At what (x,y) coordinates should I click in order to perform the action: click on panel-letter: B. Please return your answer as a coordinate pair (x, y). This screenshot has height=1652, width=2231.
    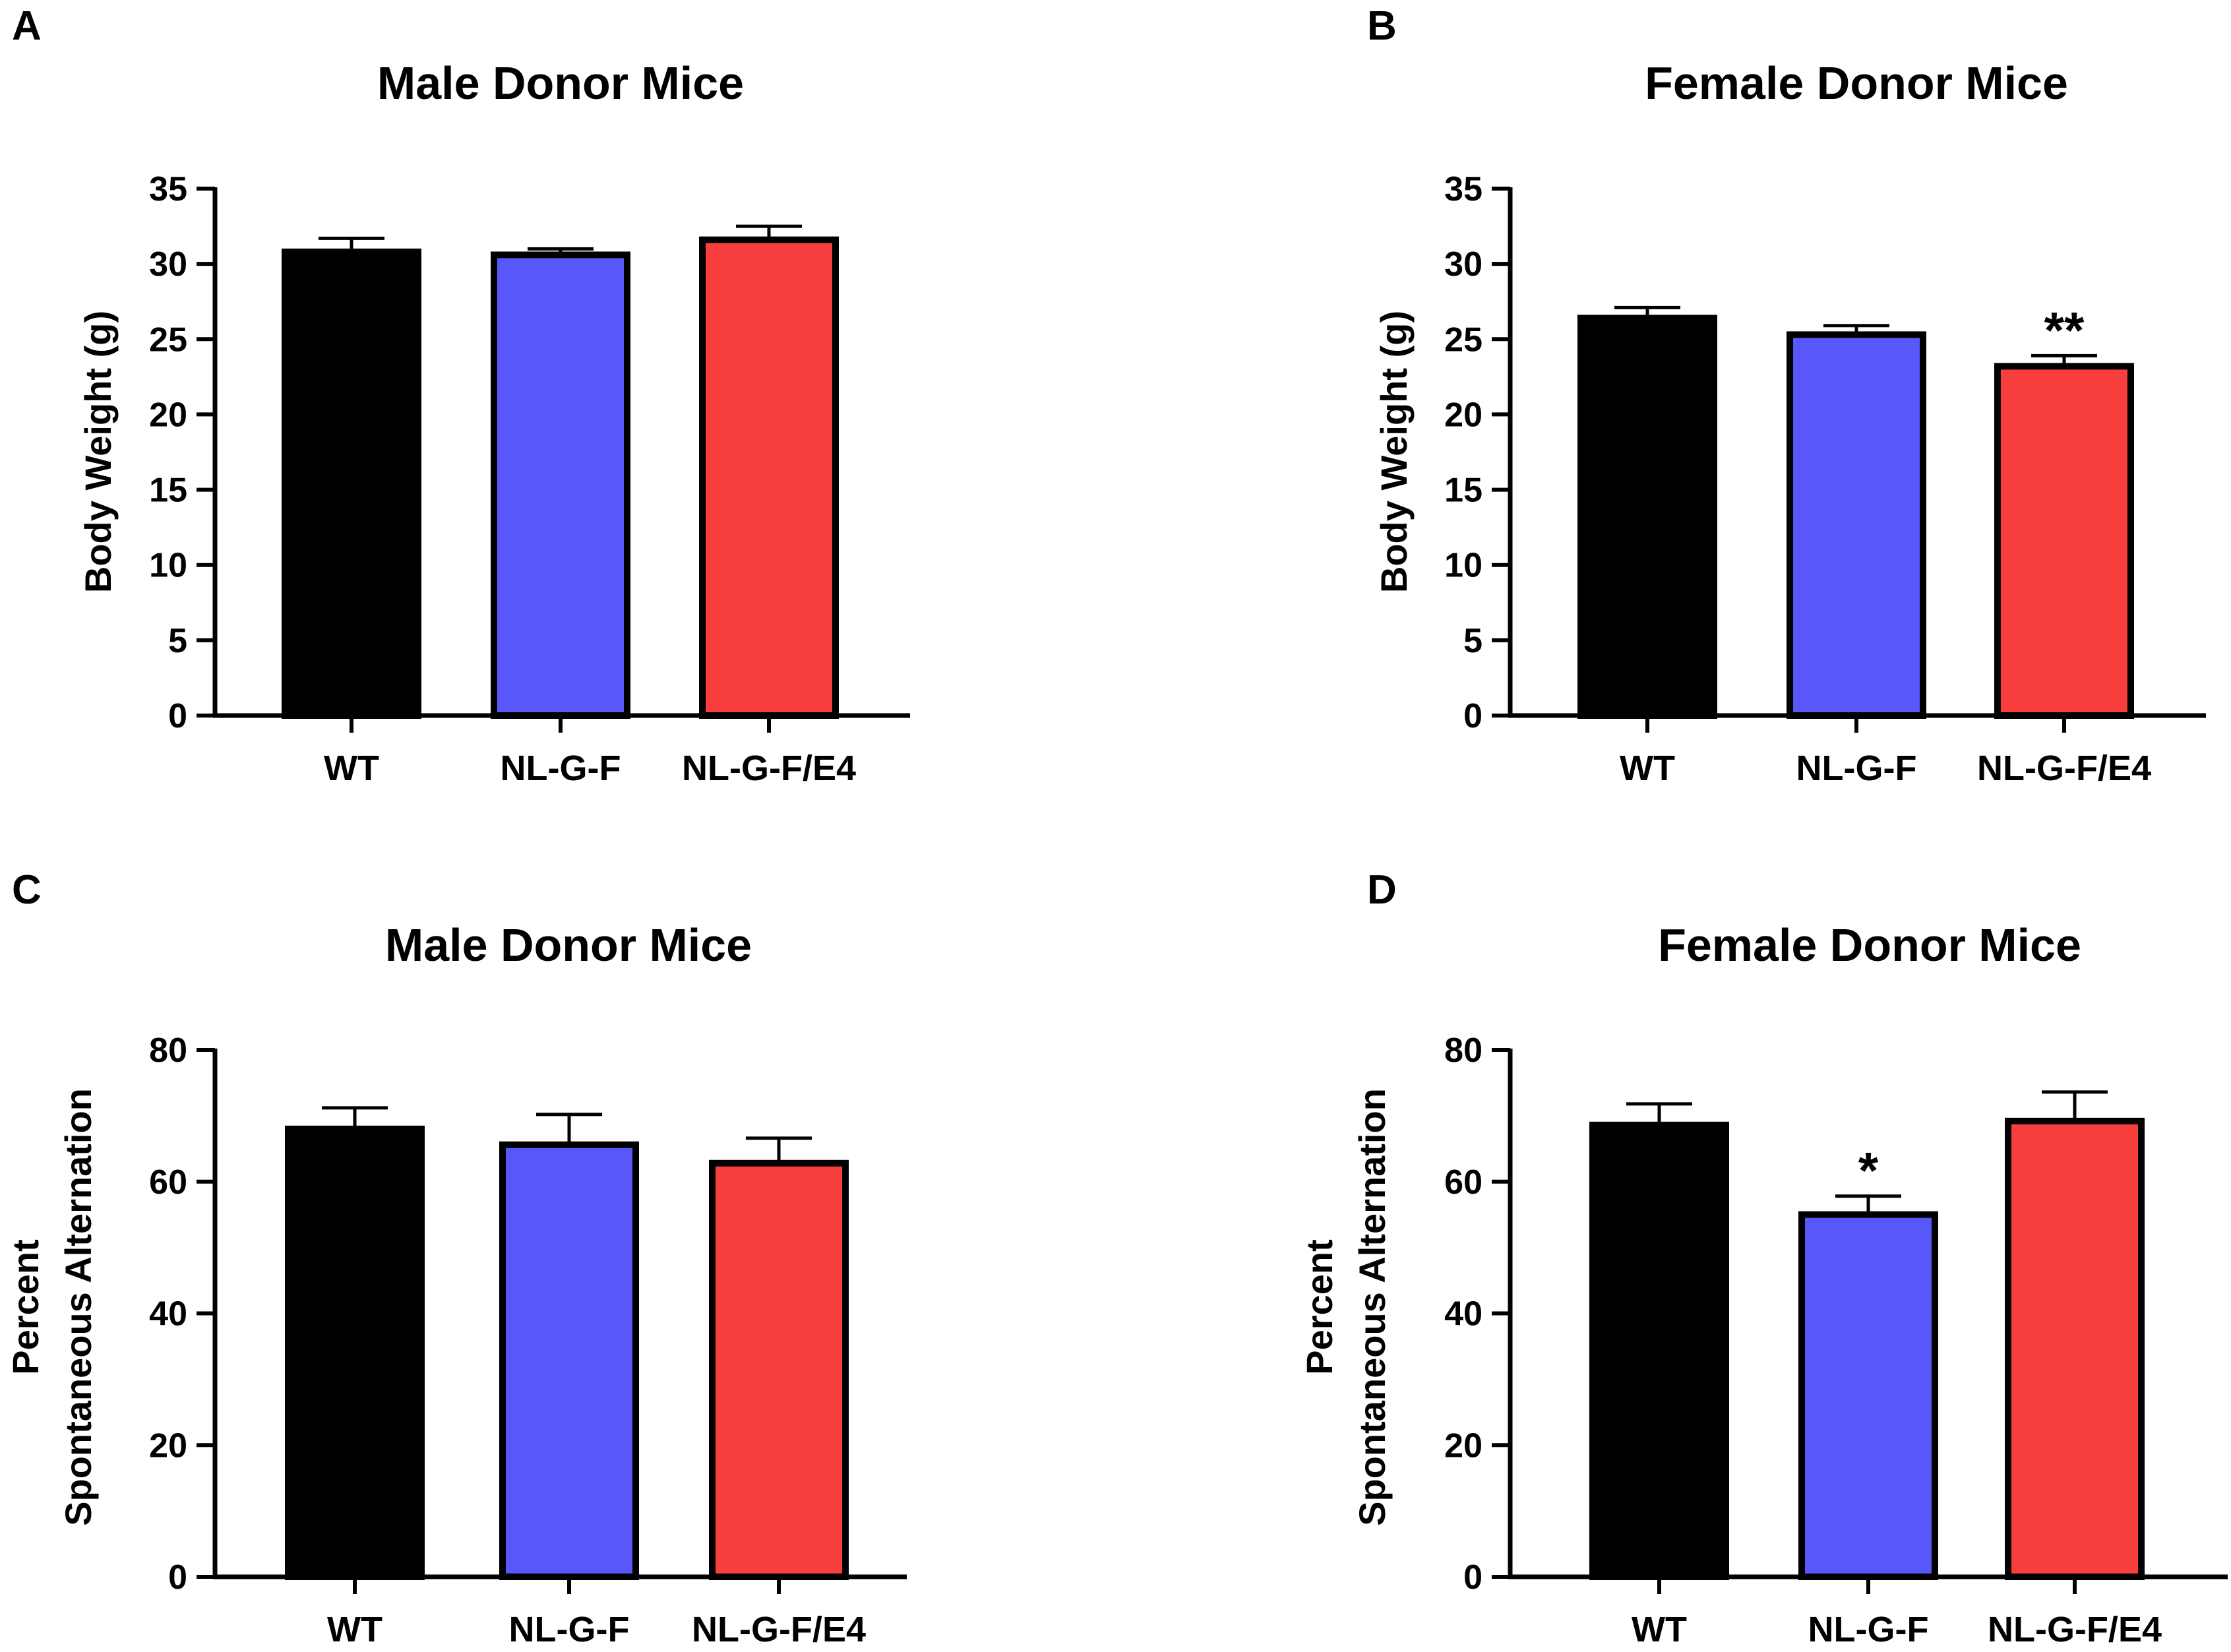
    Looking at the image, I should click on (1382, 26).